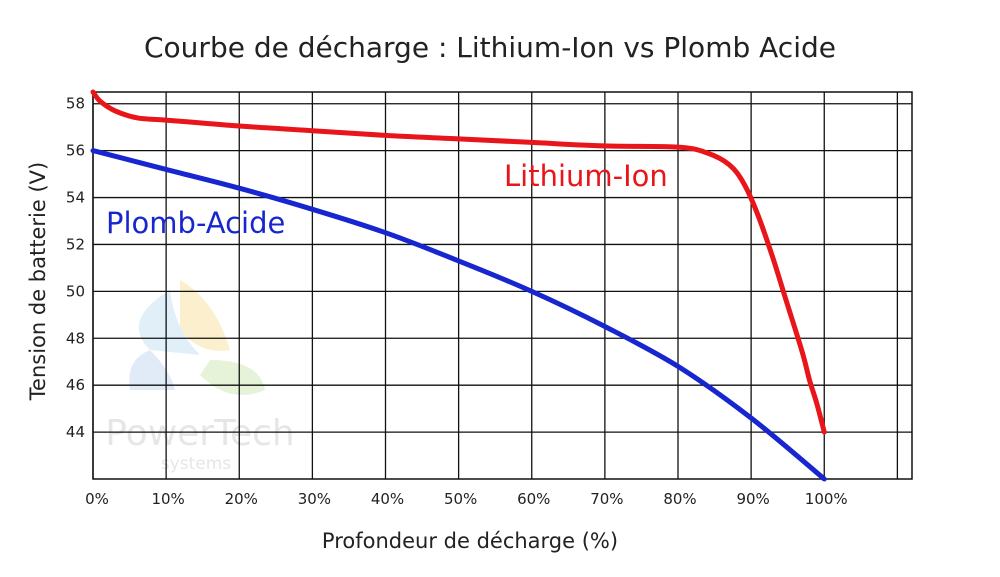  What do you see at coordinates (97, 499) in the screenshot?
I see `x-tick-label: 0%` at bounding box center [97, 499].